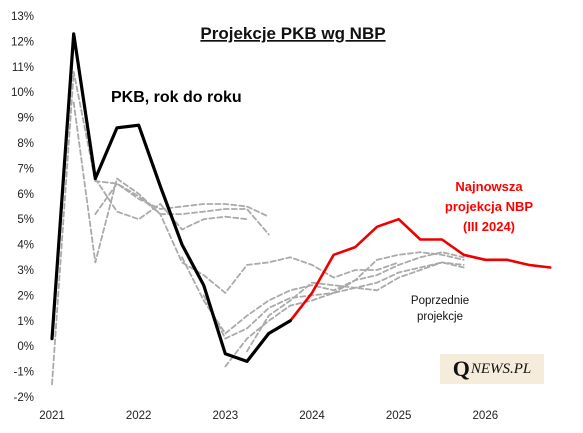 This screenshot has width=583, height=433. Describe the element at coordinates (489, 186) in the screenshot. I see `annotation-latest-line1: Najnowsza` at that location.